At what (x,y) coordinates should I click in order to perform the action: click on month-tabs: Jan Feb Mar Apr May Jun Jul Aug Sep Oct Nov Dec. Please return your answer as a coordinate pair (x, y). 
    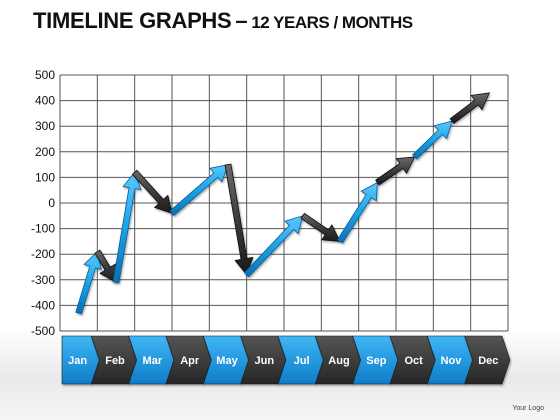
    Looking at the image, I should click on (286, 360).